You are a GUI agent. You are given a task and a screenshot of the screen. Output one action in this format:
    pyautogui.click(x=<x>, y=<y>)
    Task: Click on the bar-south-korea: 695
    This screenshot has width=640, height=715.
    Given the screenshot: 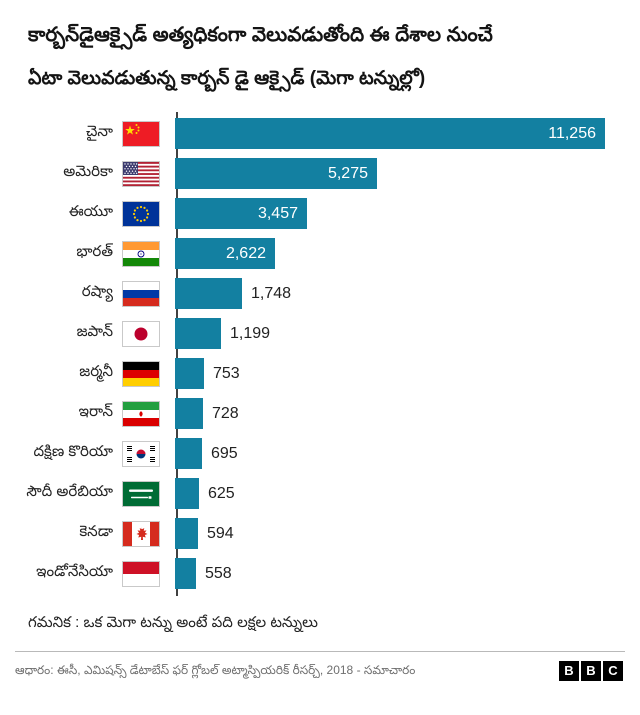 What is the action you would take?
    pyautogui.click(x=206, y=453)
    